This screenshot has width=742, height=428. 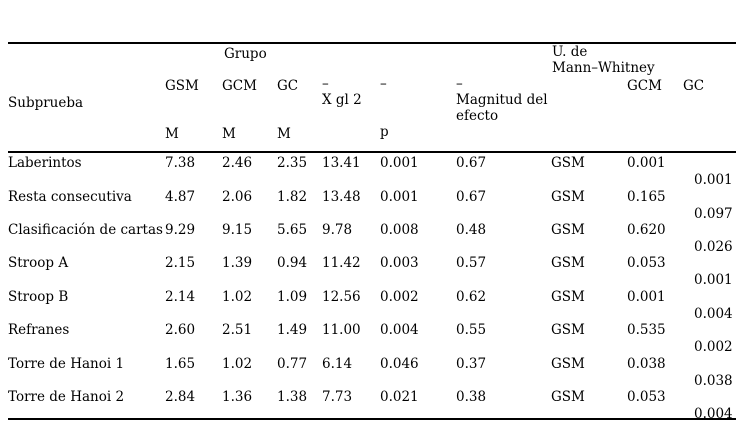 I want to click on cell-chi: 6.14, so click(x=337, y=364).